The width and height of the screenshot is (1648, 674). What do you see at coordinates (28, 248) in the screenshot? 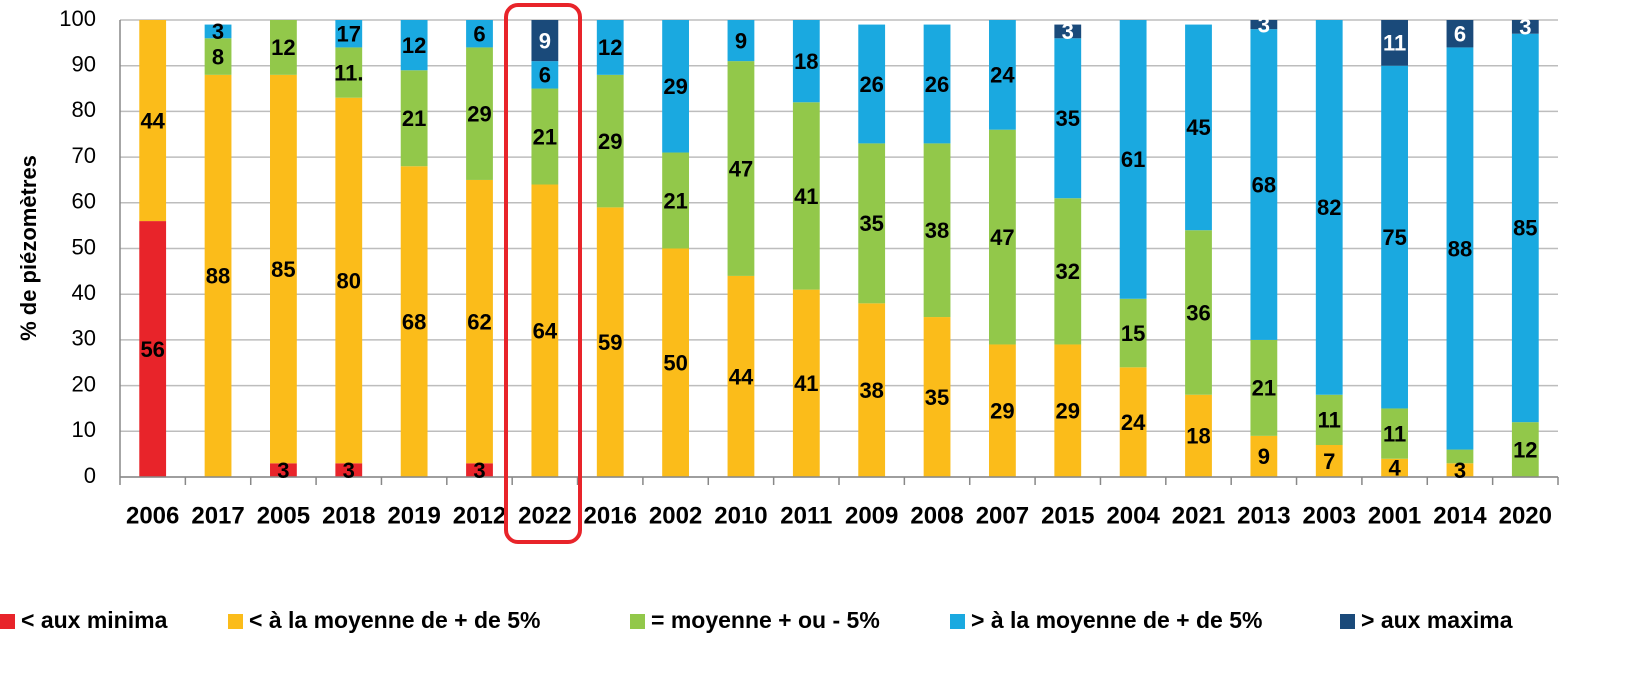
I see `y-axis-label: % de piézomètres` at bounding box center [28, 248].